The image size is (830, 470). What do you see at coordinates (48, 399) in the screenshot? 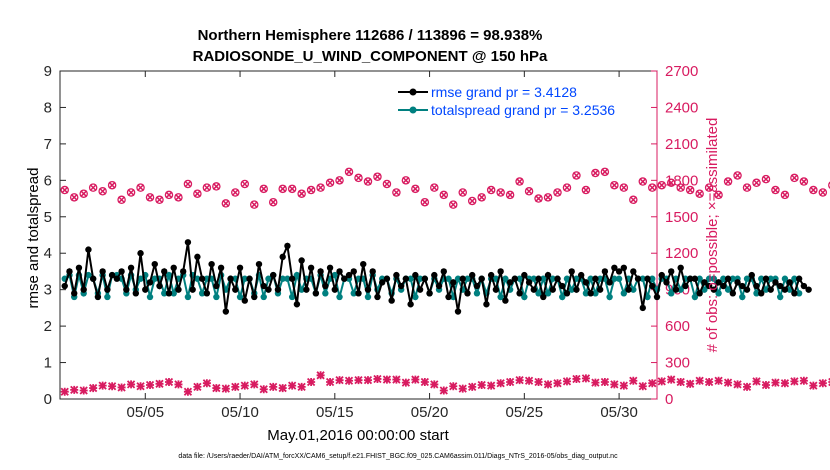
I see `y-left-tick-label: 0` at bounding box center [48, 399].